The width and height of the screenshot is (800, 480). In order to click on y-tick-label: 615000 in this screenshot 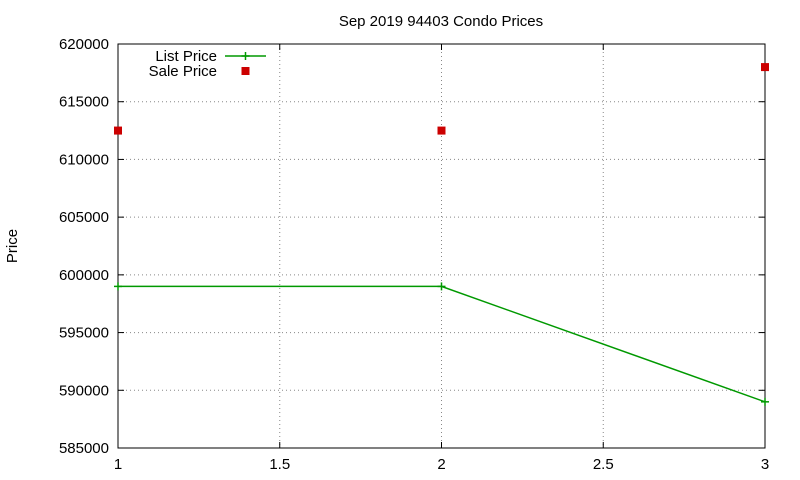, I will do `click(84, 102)`.